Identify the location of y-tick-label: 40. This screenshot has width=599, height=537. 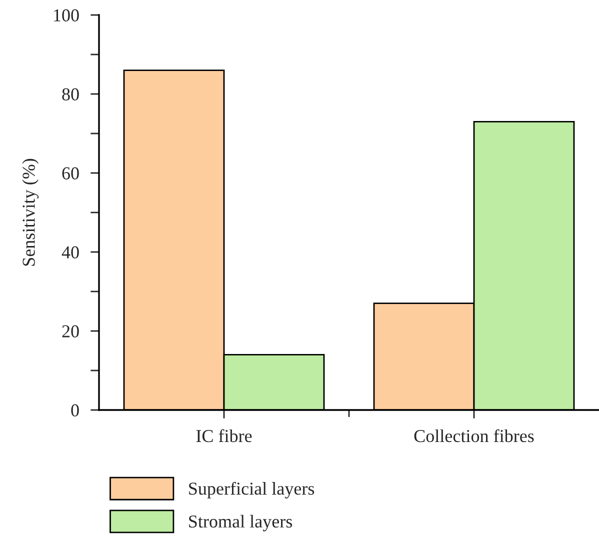
(70, 252).